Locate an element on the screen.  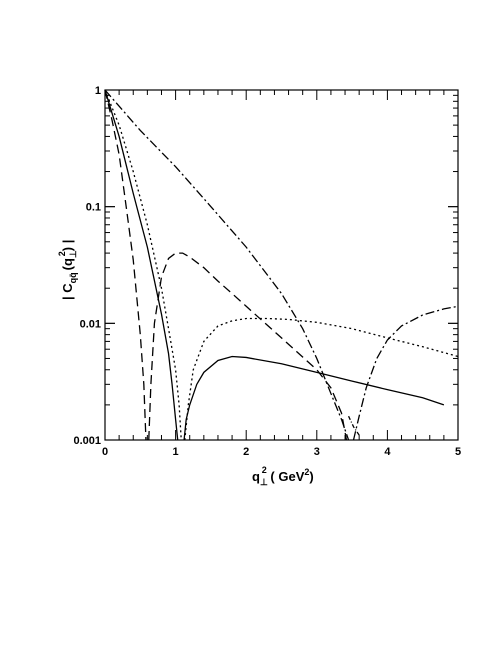
y-tick-label: 0.001 is located at coordinates (87, 441).